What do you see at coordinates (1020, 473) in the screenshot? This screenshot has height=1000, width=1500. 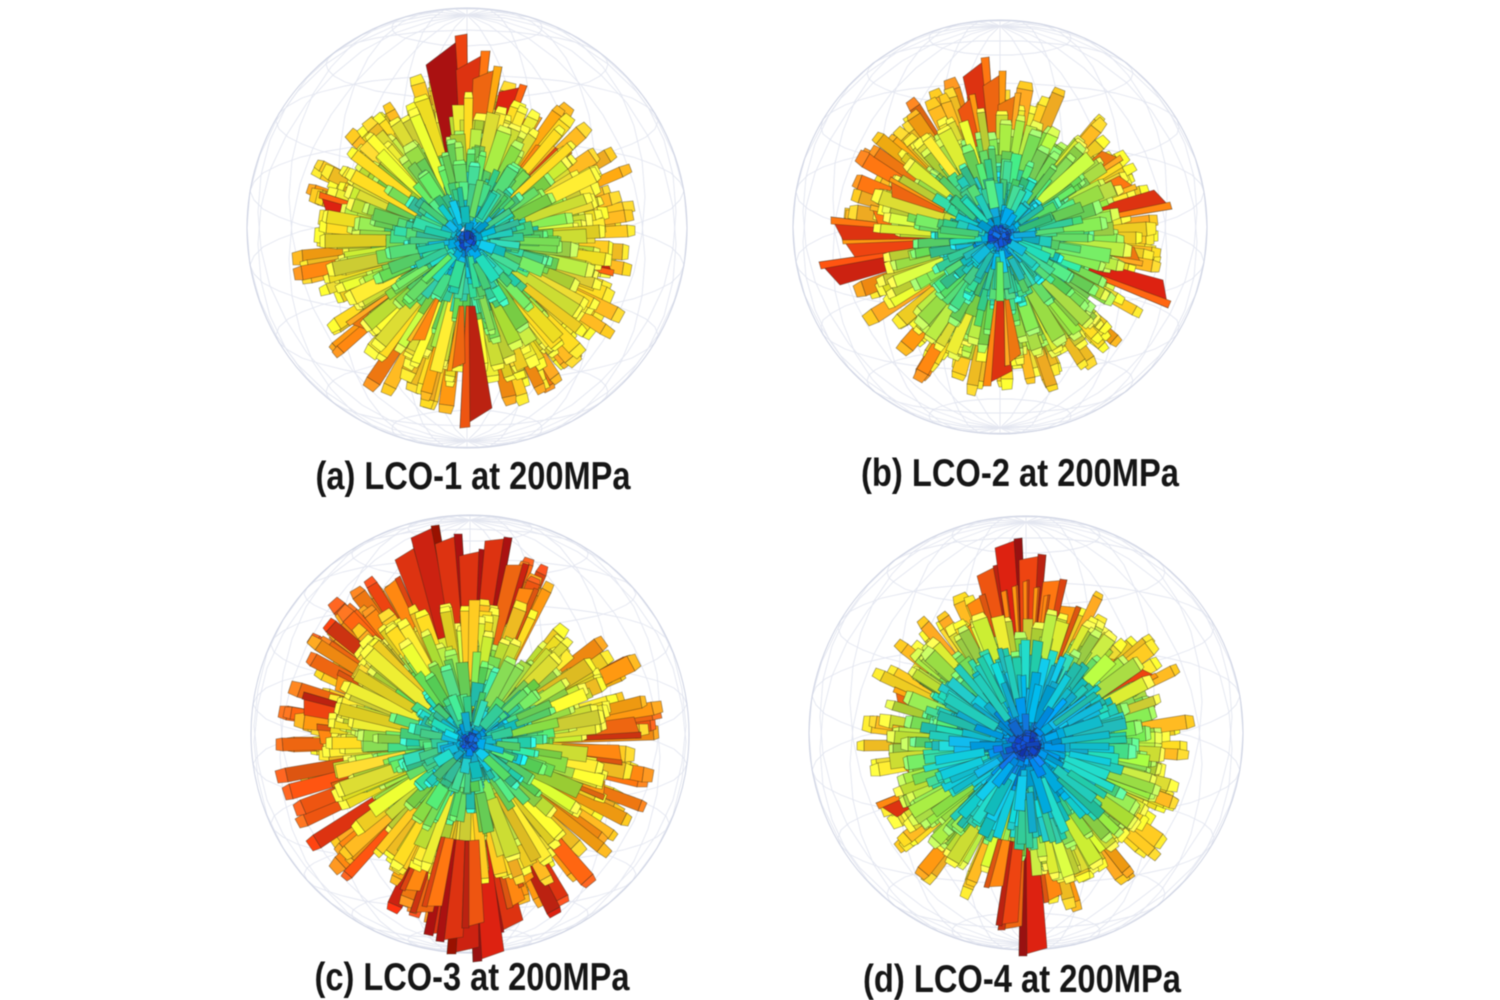 I see `svg-text: (b) LCO-2 at 200MPa` at bounding box center [1020, 473].